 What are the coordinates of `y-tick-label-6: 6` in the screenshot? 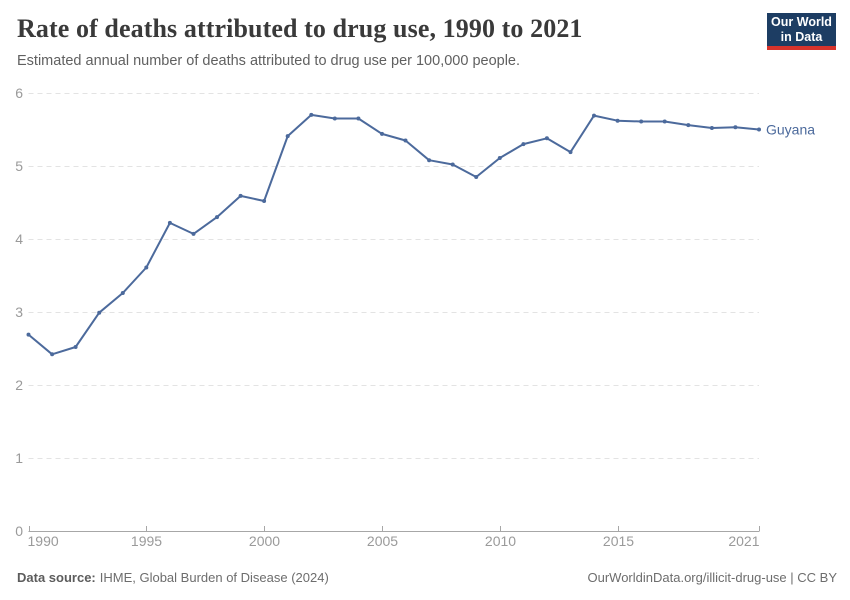 It's located at (19, 93).